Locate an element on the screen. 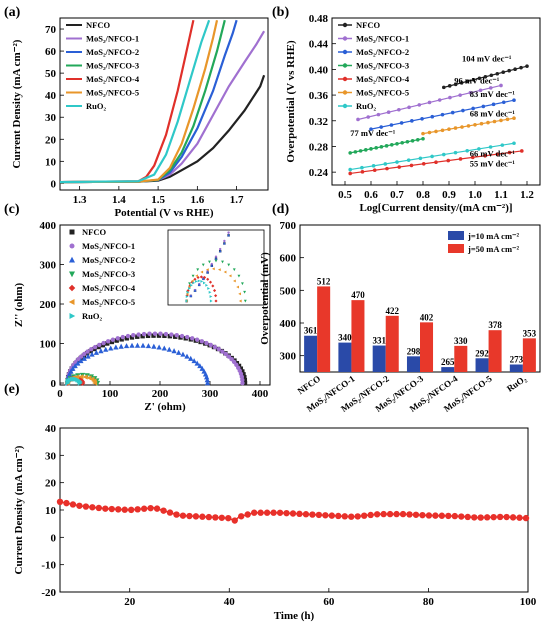  panel-c-legend-entry: RuO₂ is located at coordinates (92, 316).